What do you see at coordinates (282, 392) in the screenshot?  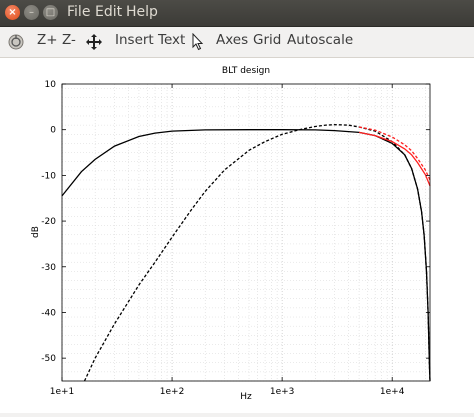 I see `x-tick-label: 1e+3` at bounding box center [282, 392].